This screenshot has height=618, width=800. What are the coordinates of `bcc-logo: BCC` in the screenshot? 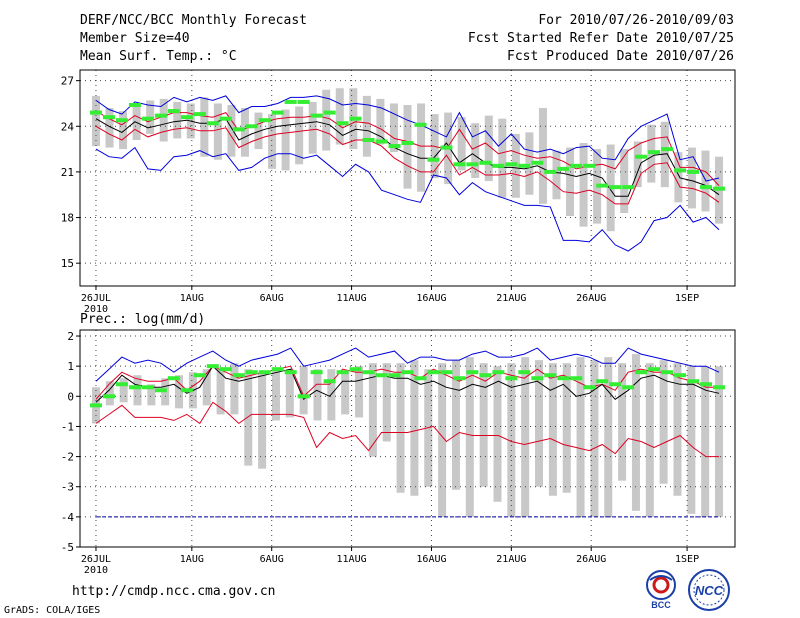 It's located at (661, 590).